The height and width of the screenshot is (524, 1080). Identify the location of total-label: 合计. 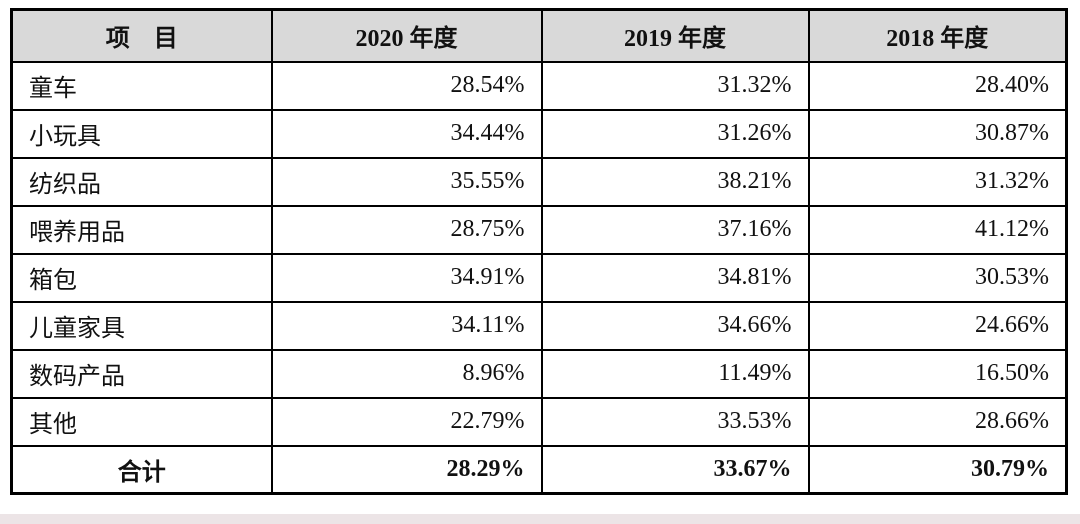
(141, 469).